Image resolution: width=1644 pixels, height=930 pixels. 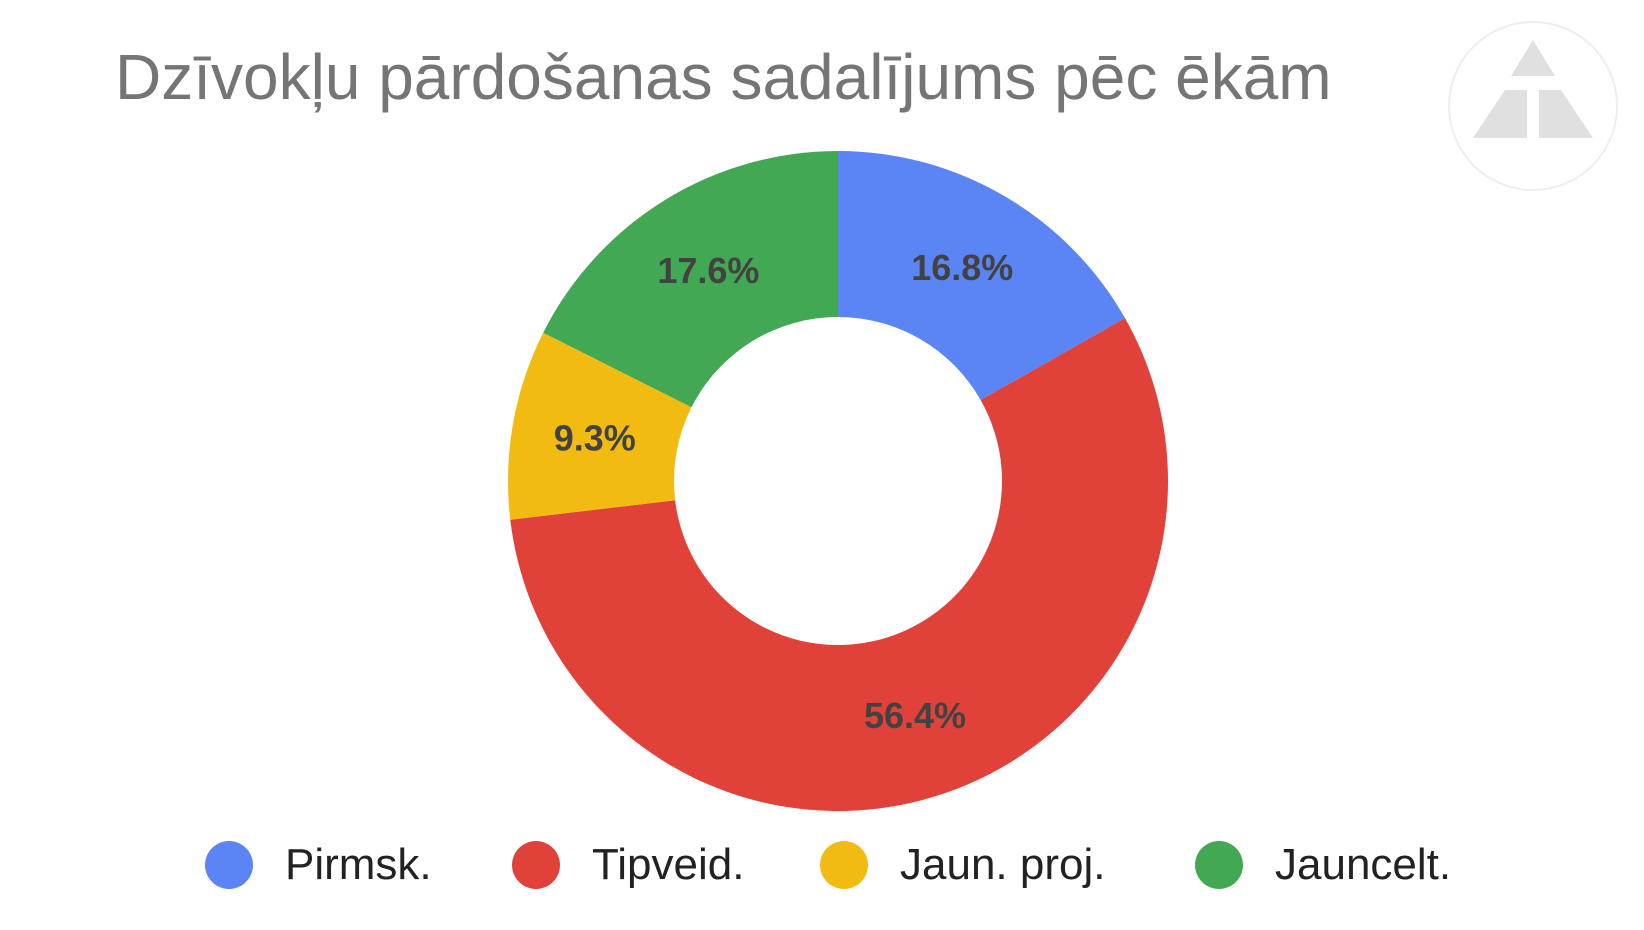 What do you see at coordinates (595, 438) in the screenshot?
I see `slice-label-2: 9.3%` at bounding box center [595, 438].